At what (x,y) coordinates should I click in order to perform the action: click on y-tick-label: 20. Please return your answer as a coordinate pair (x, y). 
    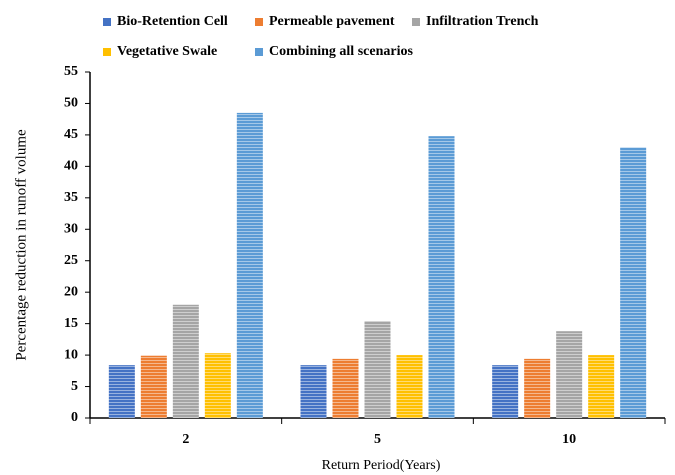
    Looking at the image, I should click on (71, 291).